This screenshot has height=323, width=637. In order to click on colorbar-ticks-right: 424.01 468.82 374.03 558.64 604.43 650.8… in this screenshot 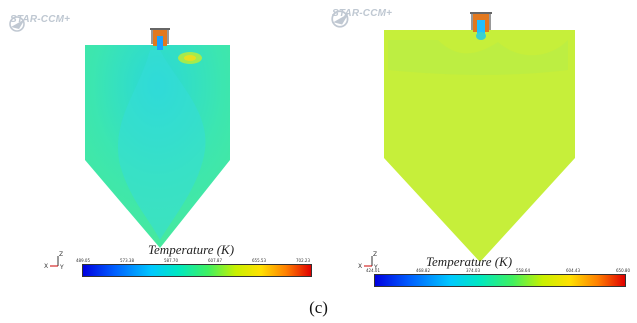, I will do `click(498, 270)`.